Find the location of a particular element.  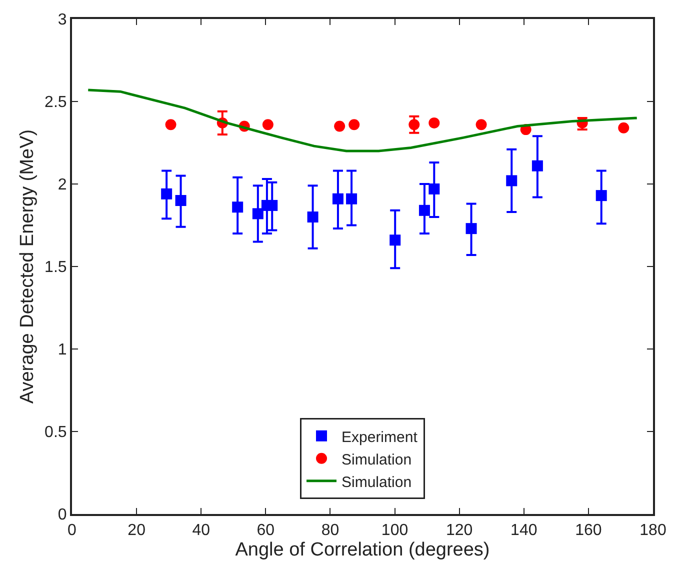

x-tick-label: 180 is located at coordinates (653, 531).